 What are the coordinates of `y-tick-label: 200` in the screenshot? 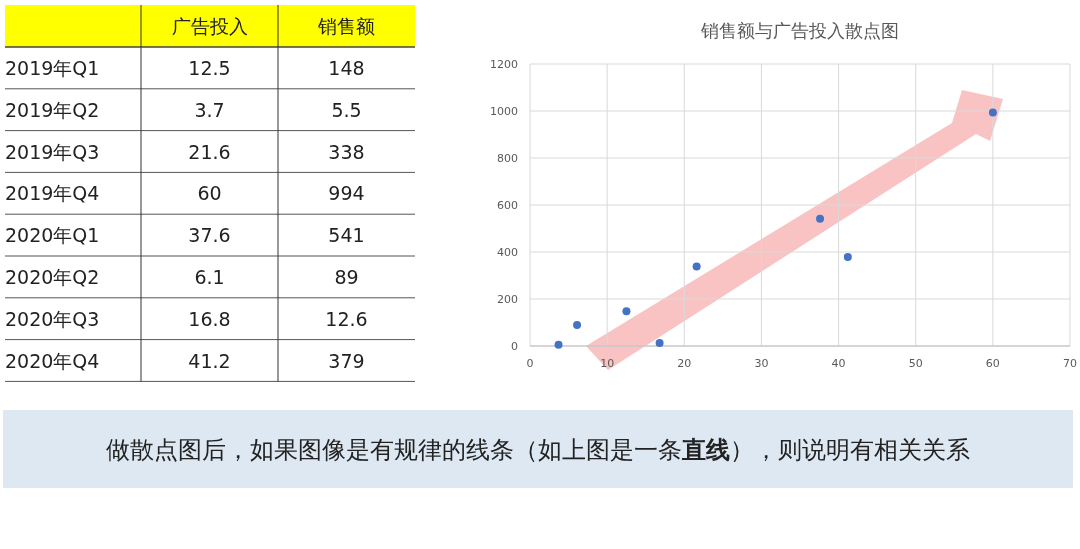 It's located at (507, 299).